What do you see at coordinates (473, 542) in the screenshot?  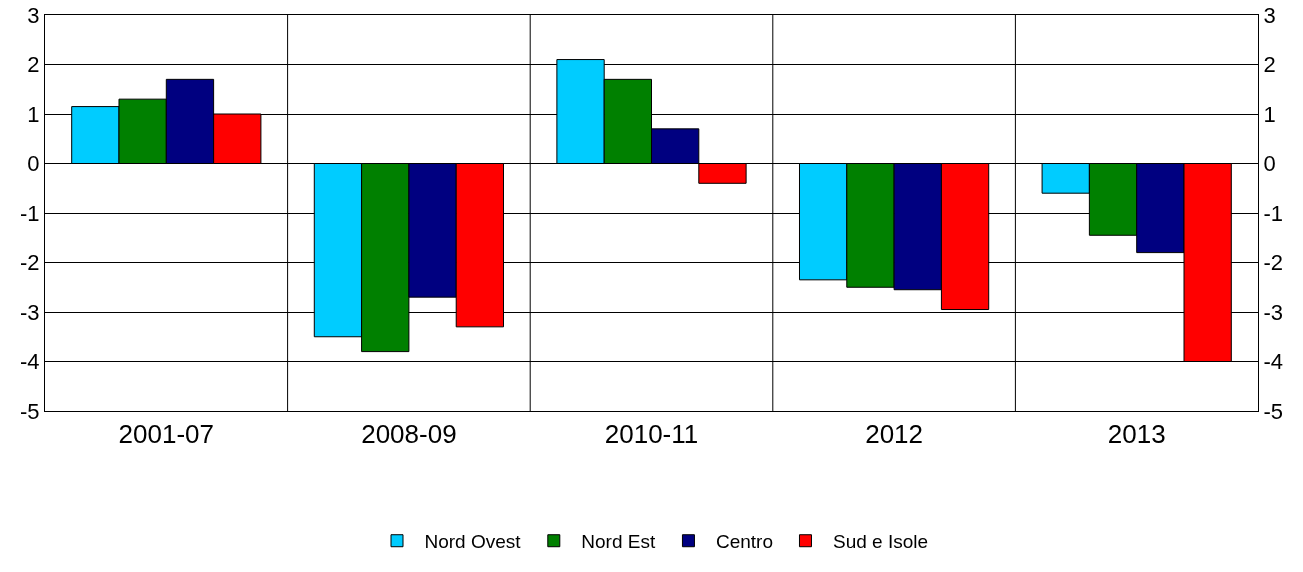 I see `legend-label: Nord Ovest` at bounding box center [473, 542].